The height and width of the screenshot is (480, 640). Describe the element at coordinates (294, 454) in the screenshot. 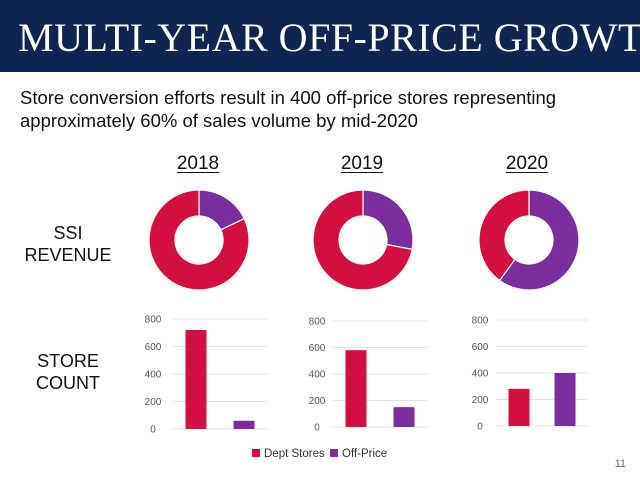

I see `legend-label-dept-stores: Dept Stores` at that location.